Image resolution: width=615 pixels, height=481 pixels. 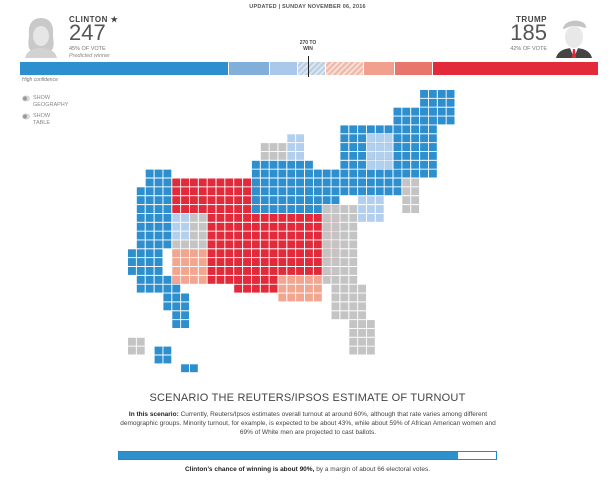 What do you see at coordinates (47, 120) in the screenshot?
I see `show-table-toggle: SHOW TABLE` at bounding box center [47, 120].